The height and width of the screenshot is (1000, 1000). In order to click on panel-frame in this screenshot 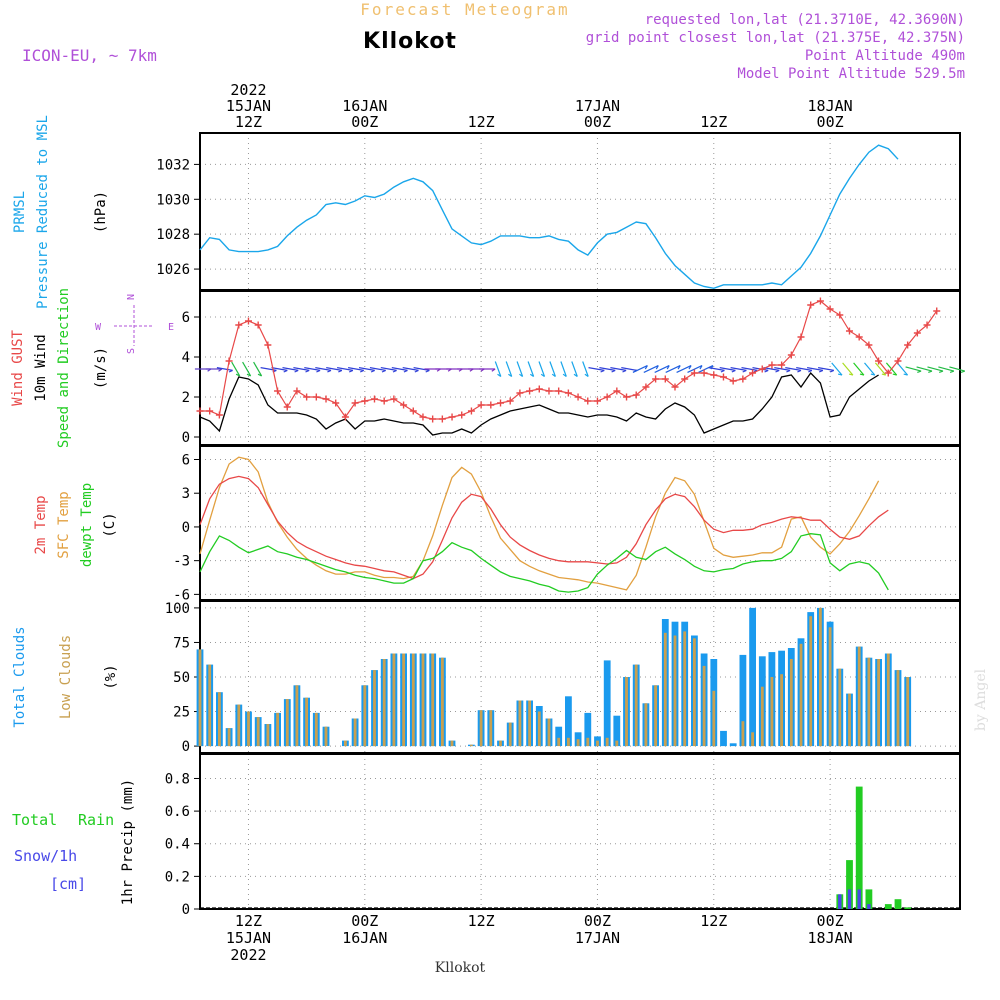, I will do `click(580, 831)`.